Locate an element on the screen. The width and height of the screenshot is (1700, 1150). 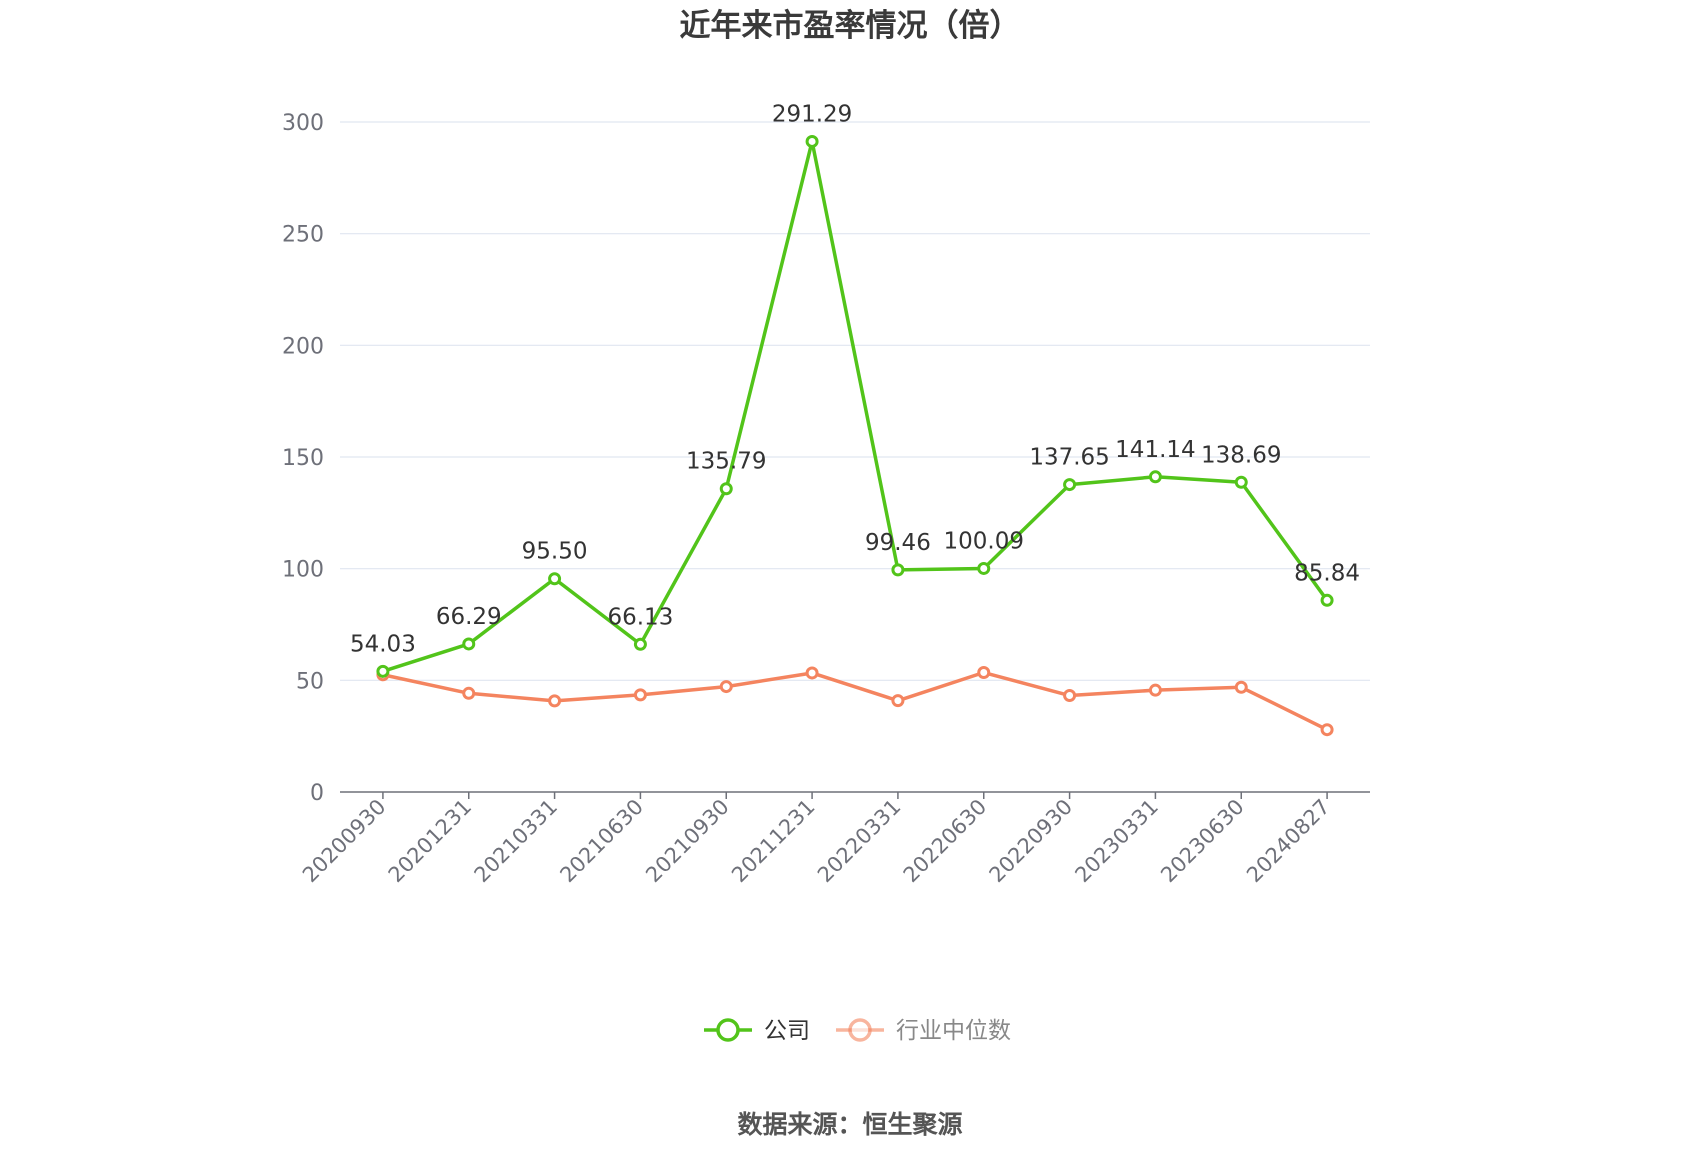
x-tick-label: 20230331 is located at coordinates (1116, 841).